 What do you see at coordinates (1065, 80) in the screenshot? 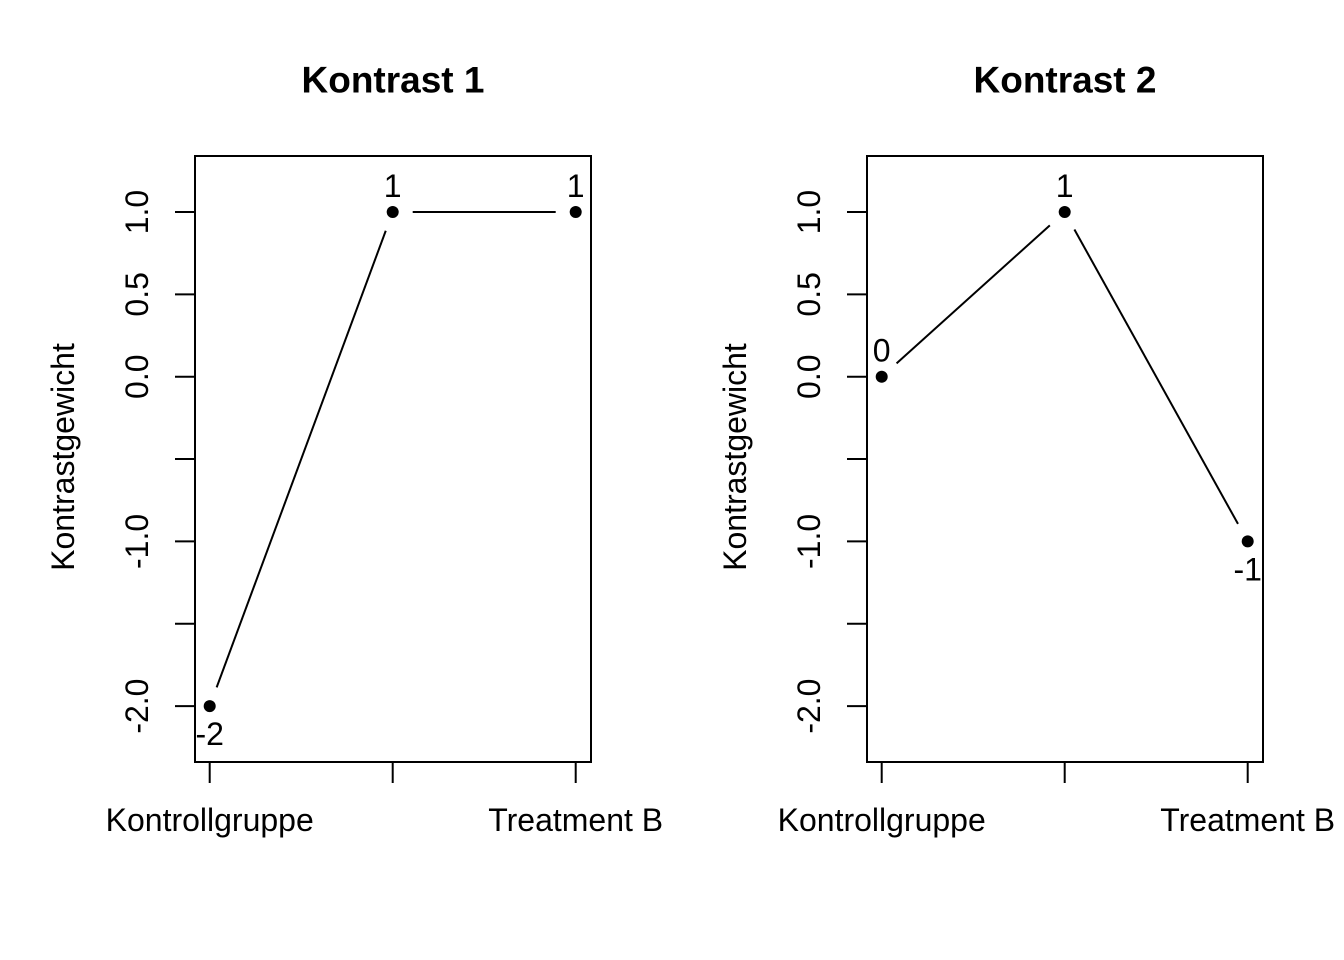
I see `chart-title: Kontrast 2` at bounding box center [1065, 80].